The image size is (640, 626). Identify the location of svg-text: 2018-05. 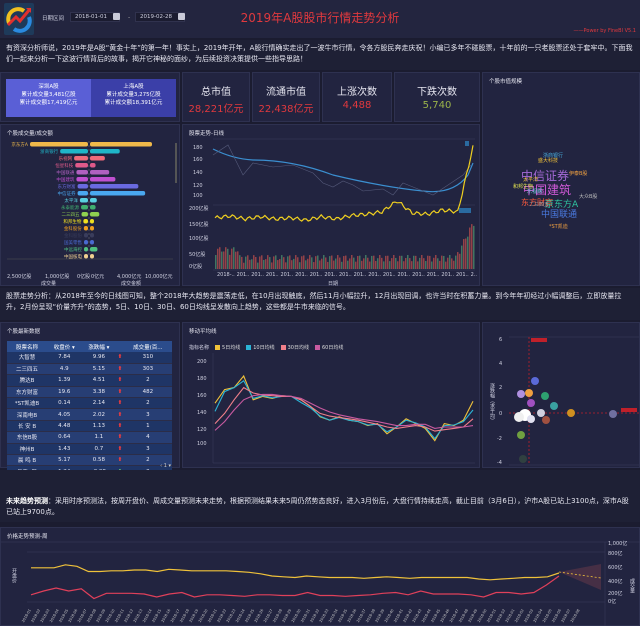
(63, 616).